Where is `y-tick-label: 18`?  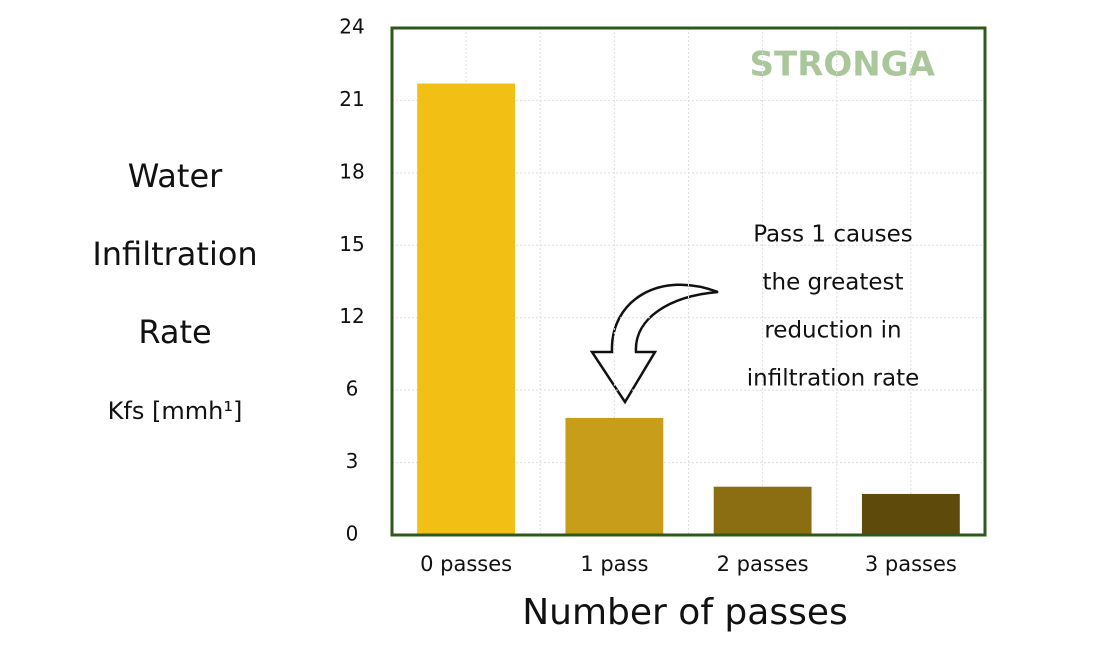 y-tick-label: 18 is located at coordinates (351, 171).